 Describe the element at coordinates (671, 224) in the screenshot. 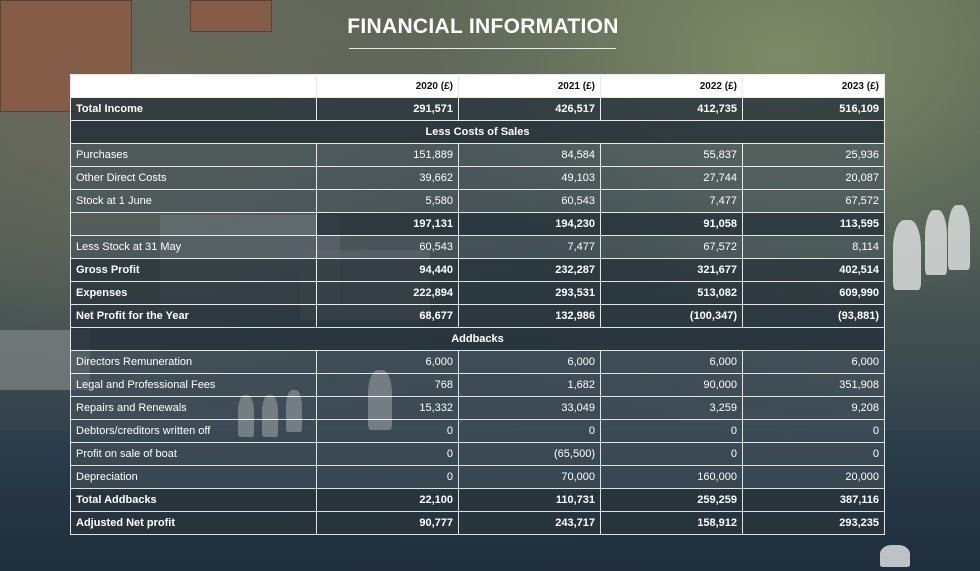

I see `value-cell: 91,058` at that location.